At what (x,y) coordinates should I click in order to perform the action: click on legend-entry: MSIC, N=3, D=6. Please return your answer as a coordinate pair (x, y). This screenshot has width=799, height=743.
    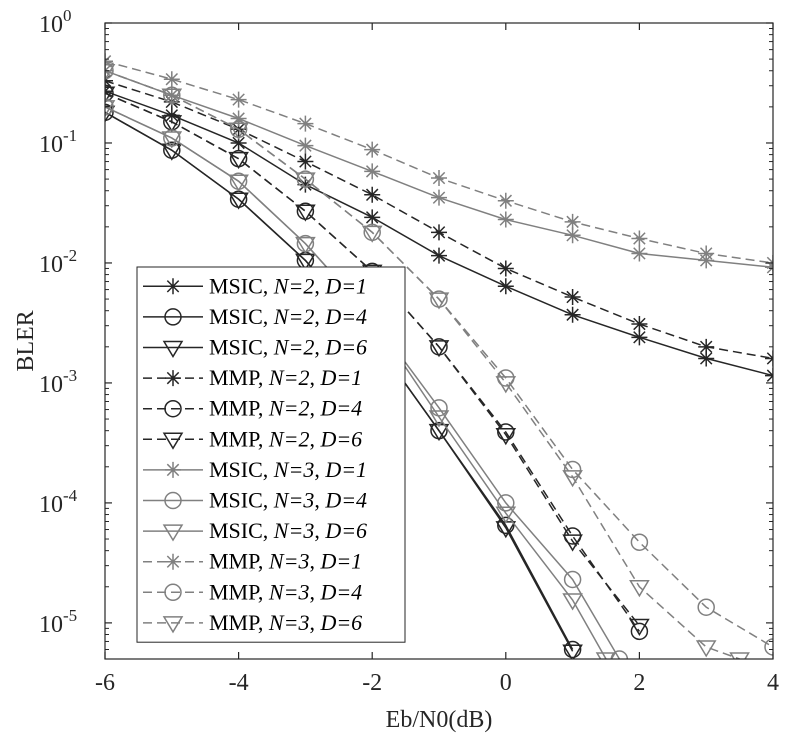
    Looking at the image, I should click on (255, 530).